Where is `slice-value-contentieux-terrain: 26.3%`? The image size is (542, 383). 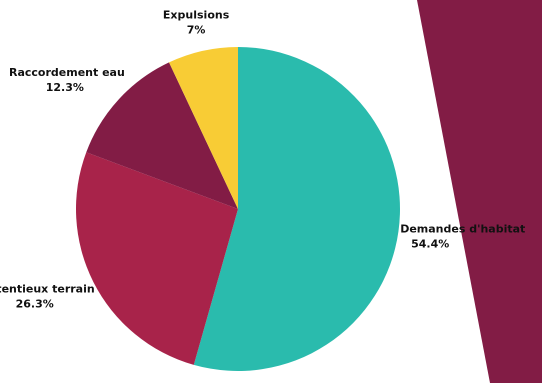 slice-value-contentieux-terrain: 26.3% is located at coordinates (35, 304).